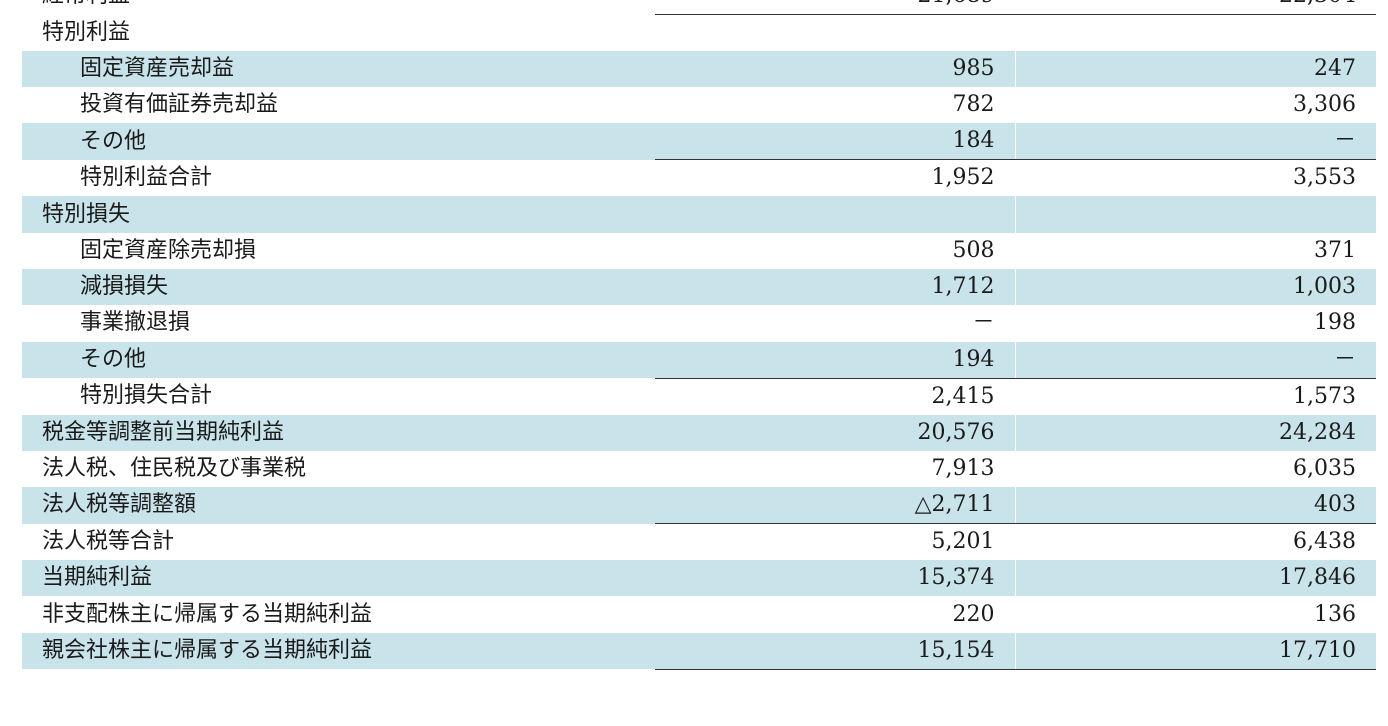 This screenshot has height=726, width=1388. What do you see at coordinates (1324, 542) in the screenshot?
I see `current-year-value: 6,438` at bounding box center [1324, 542].